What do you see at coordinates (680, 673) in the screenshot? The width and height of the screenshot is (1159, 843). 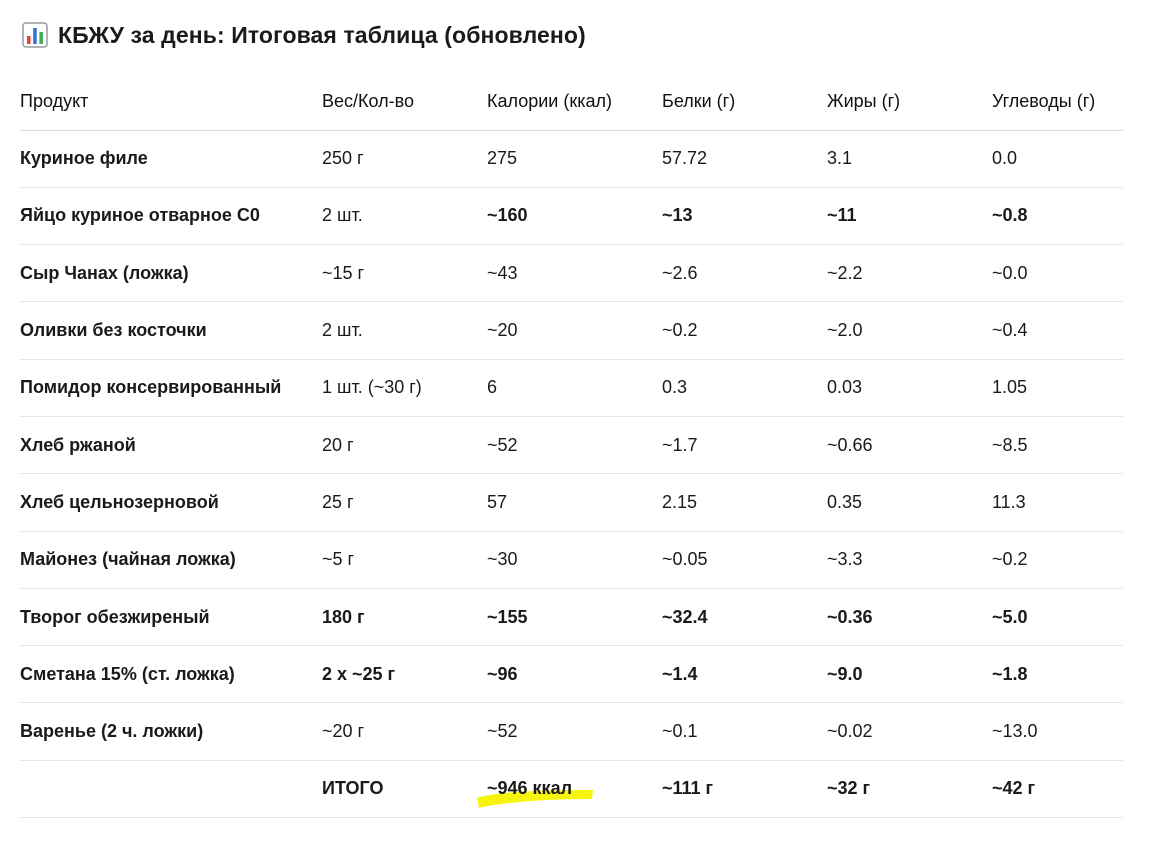 I see `cell-protein: ~1.4` at bounding box center [680, 673].